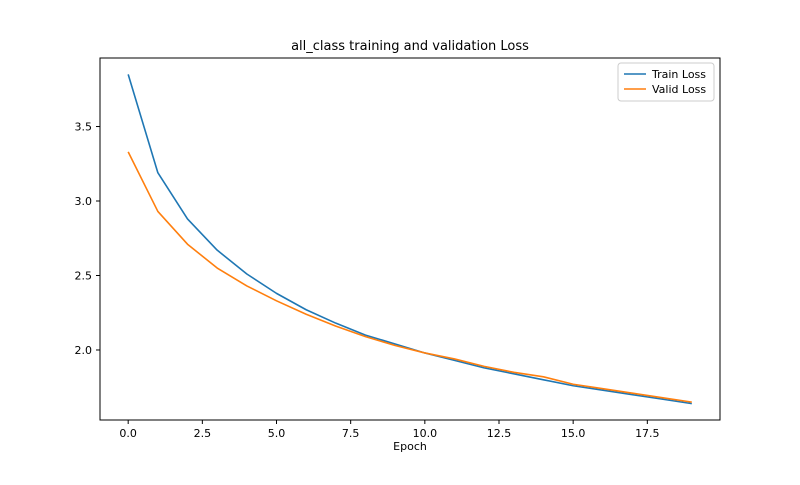 The height and width of the screenshot is (485, 800). I want to click on x-tick-label: 2.5, so click(203, 433).